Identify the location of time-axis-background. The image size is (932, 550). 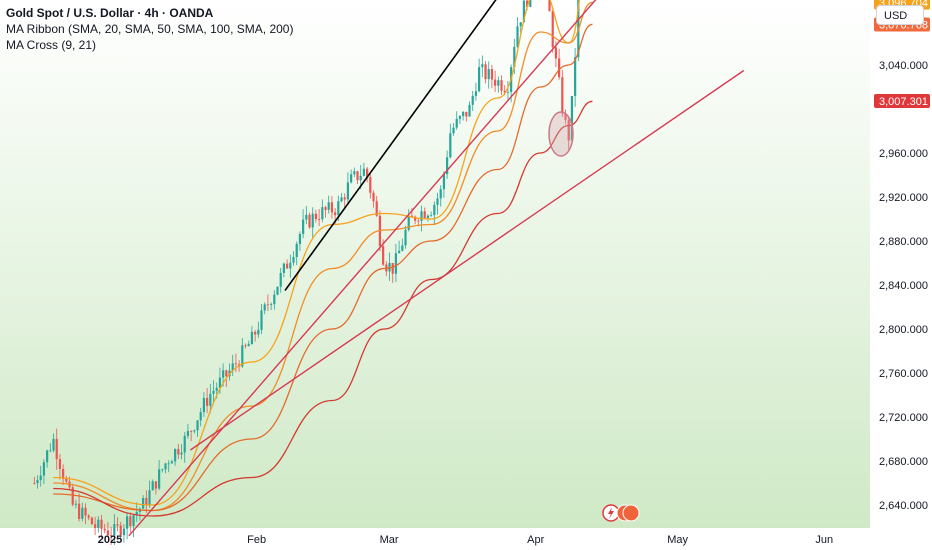
(435, 539).